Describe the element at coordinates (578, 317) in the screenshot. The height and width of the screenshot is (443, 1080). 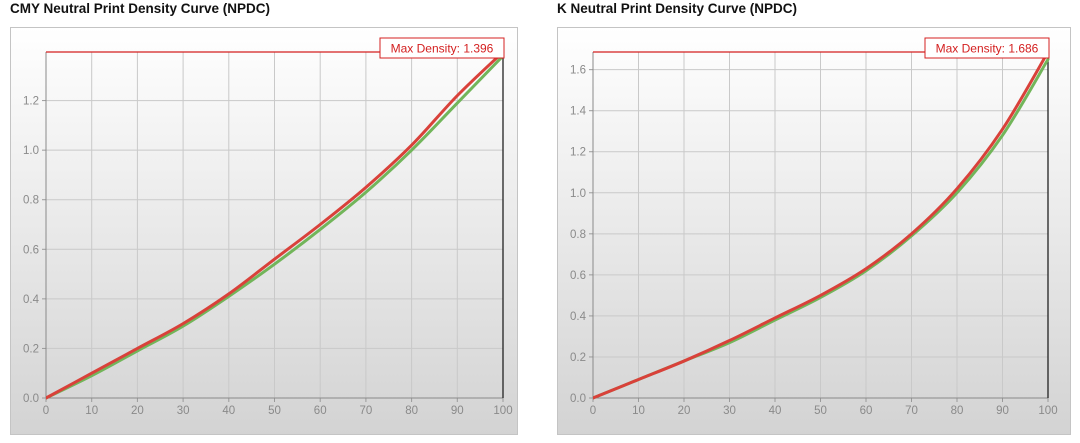
I see `k-y-tick-label-2: 0.4` at that location.